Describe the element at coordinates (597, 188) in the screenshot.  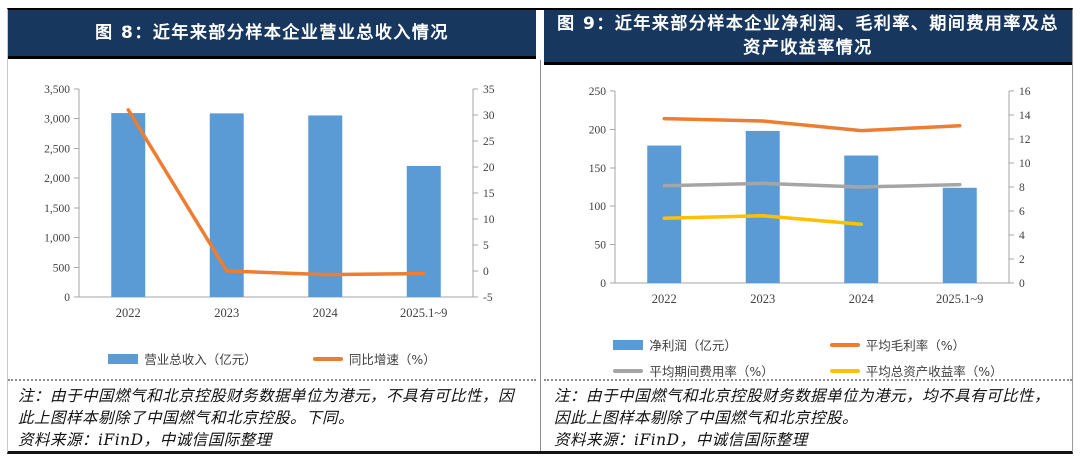
I see `y-axis-left-labels: 0 50 100 150 200 250` at that location.